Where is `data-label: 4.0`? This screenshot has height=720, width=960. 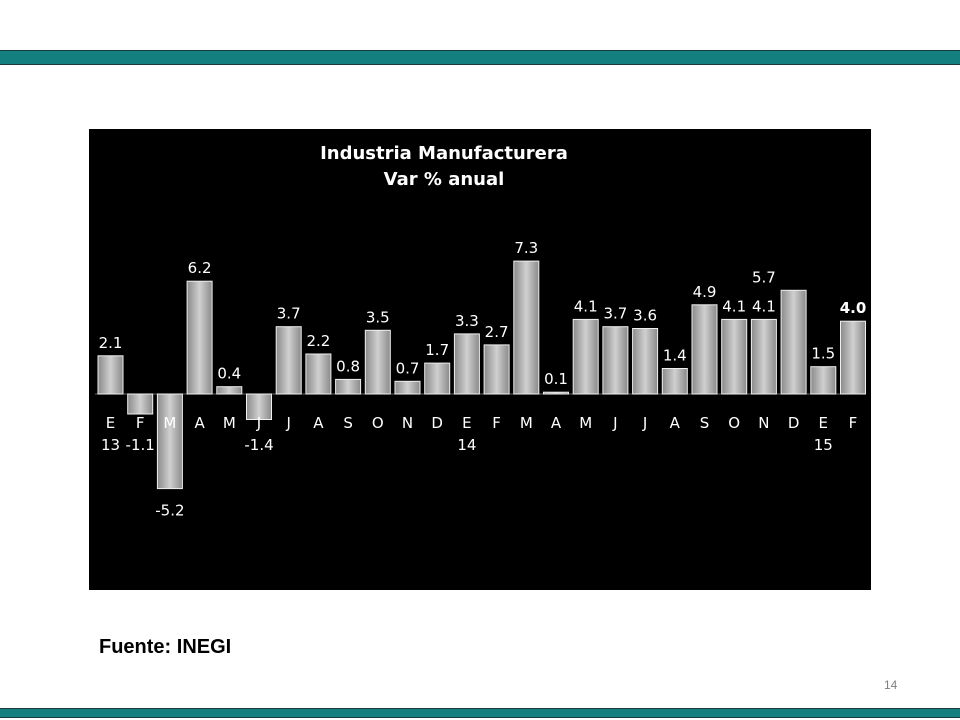
data-label: 4.0 is located at coordinates (853, 308).